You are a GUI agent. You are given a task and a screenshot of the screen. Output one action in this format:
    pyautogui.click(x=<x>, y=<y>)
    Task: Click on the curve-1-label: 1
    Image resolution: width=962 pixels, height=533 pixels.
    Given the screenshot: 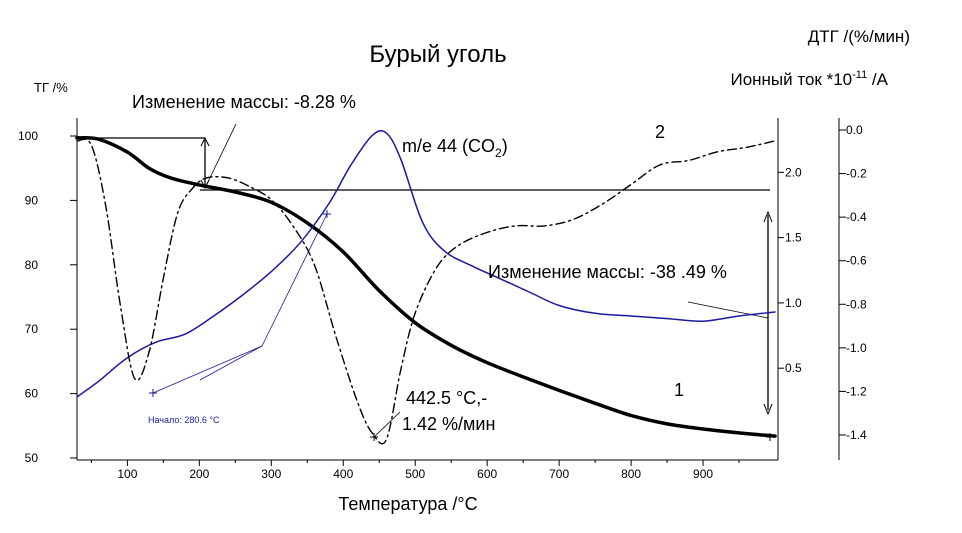 What is the action you would take?
    pyautogui.click(x=679, y=390)
    